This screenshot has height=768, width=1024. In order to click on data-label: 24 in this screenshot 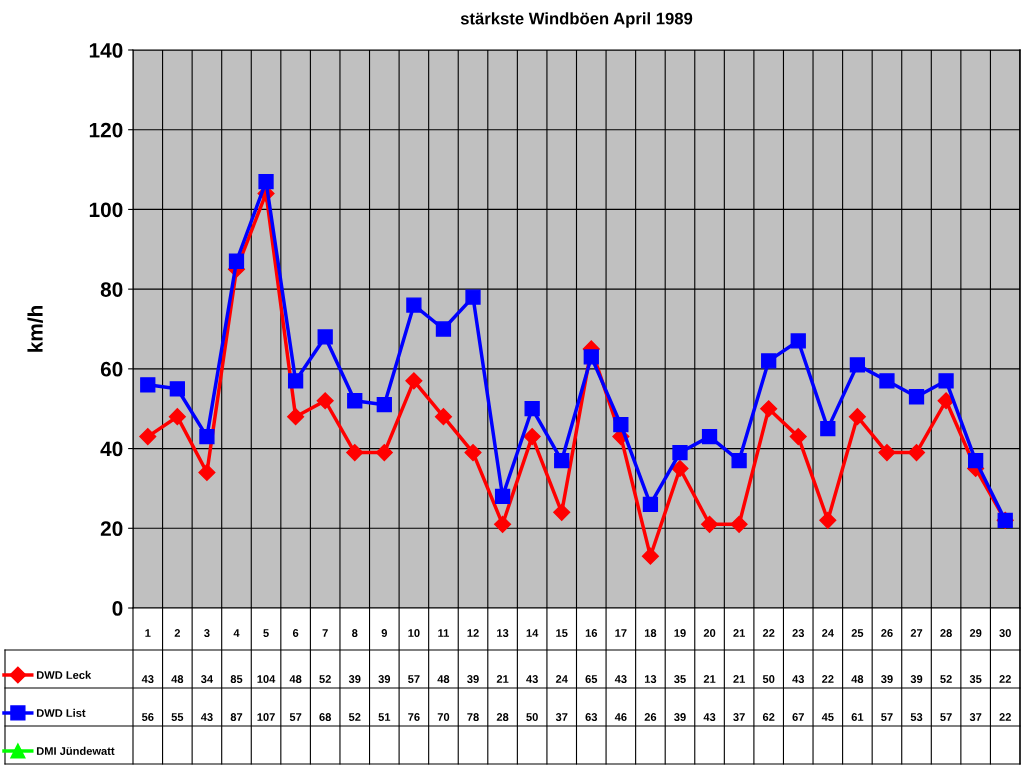, I will do `click(561, 679)`.